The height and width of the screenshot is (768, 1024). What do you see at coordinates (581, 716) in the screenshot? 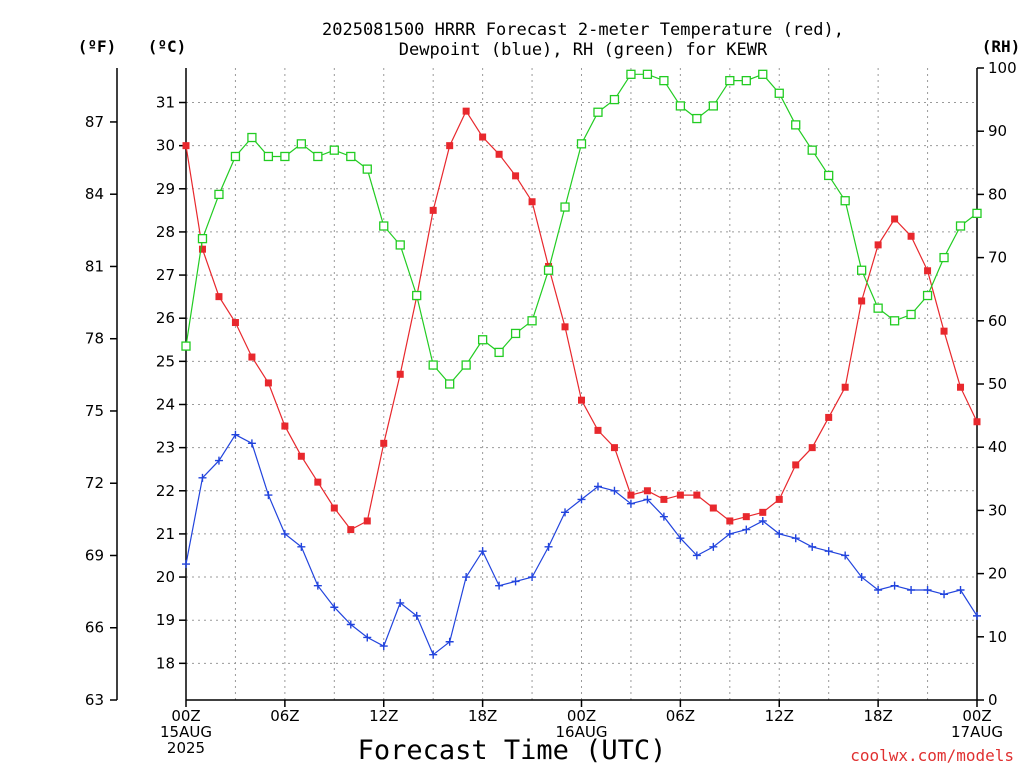
I see `time-tick-label: 00Z` at bounding box center [581, 716].